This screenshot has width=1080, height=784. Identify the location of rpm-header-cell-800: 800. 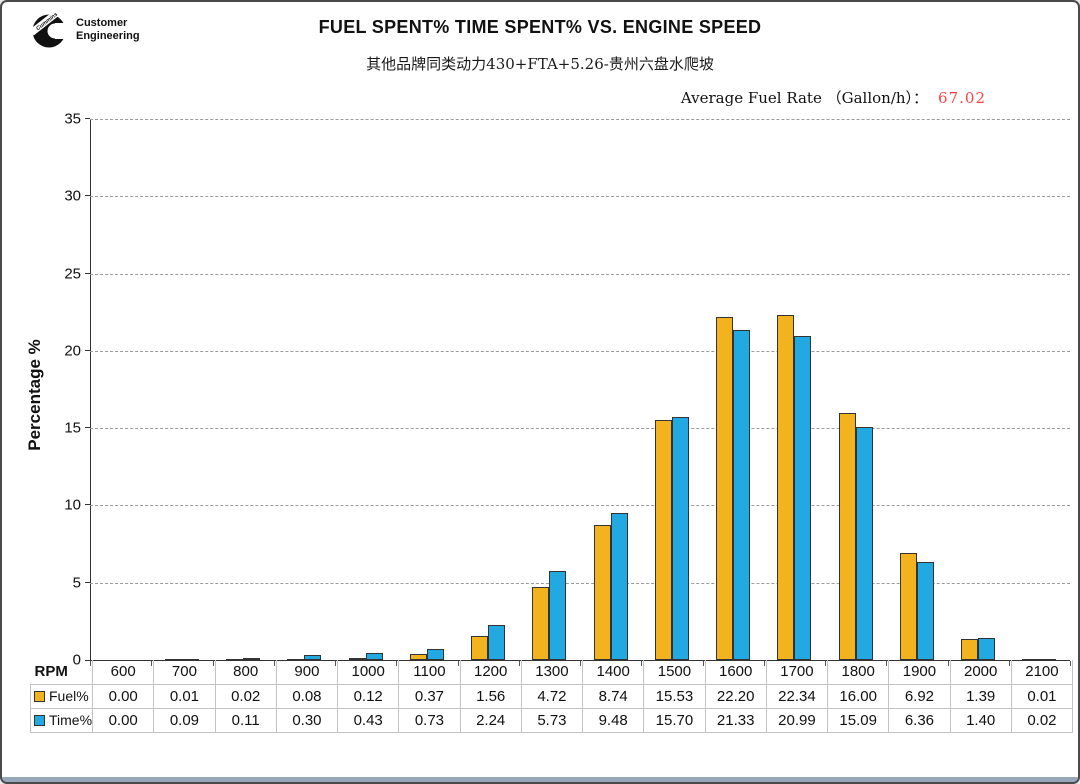
(245, 672).